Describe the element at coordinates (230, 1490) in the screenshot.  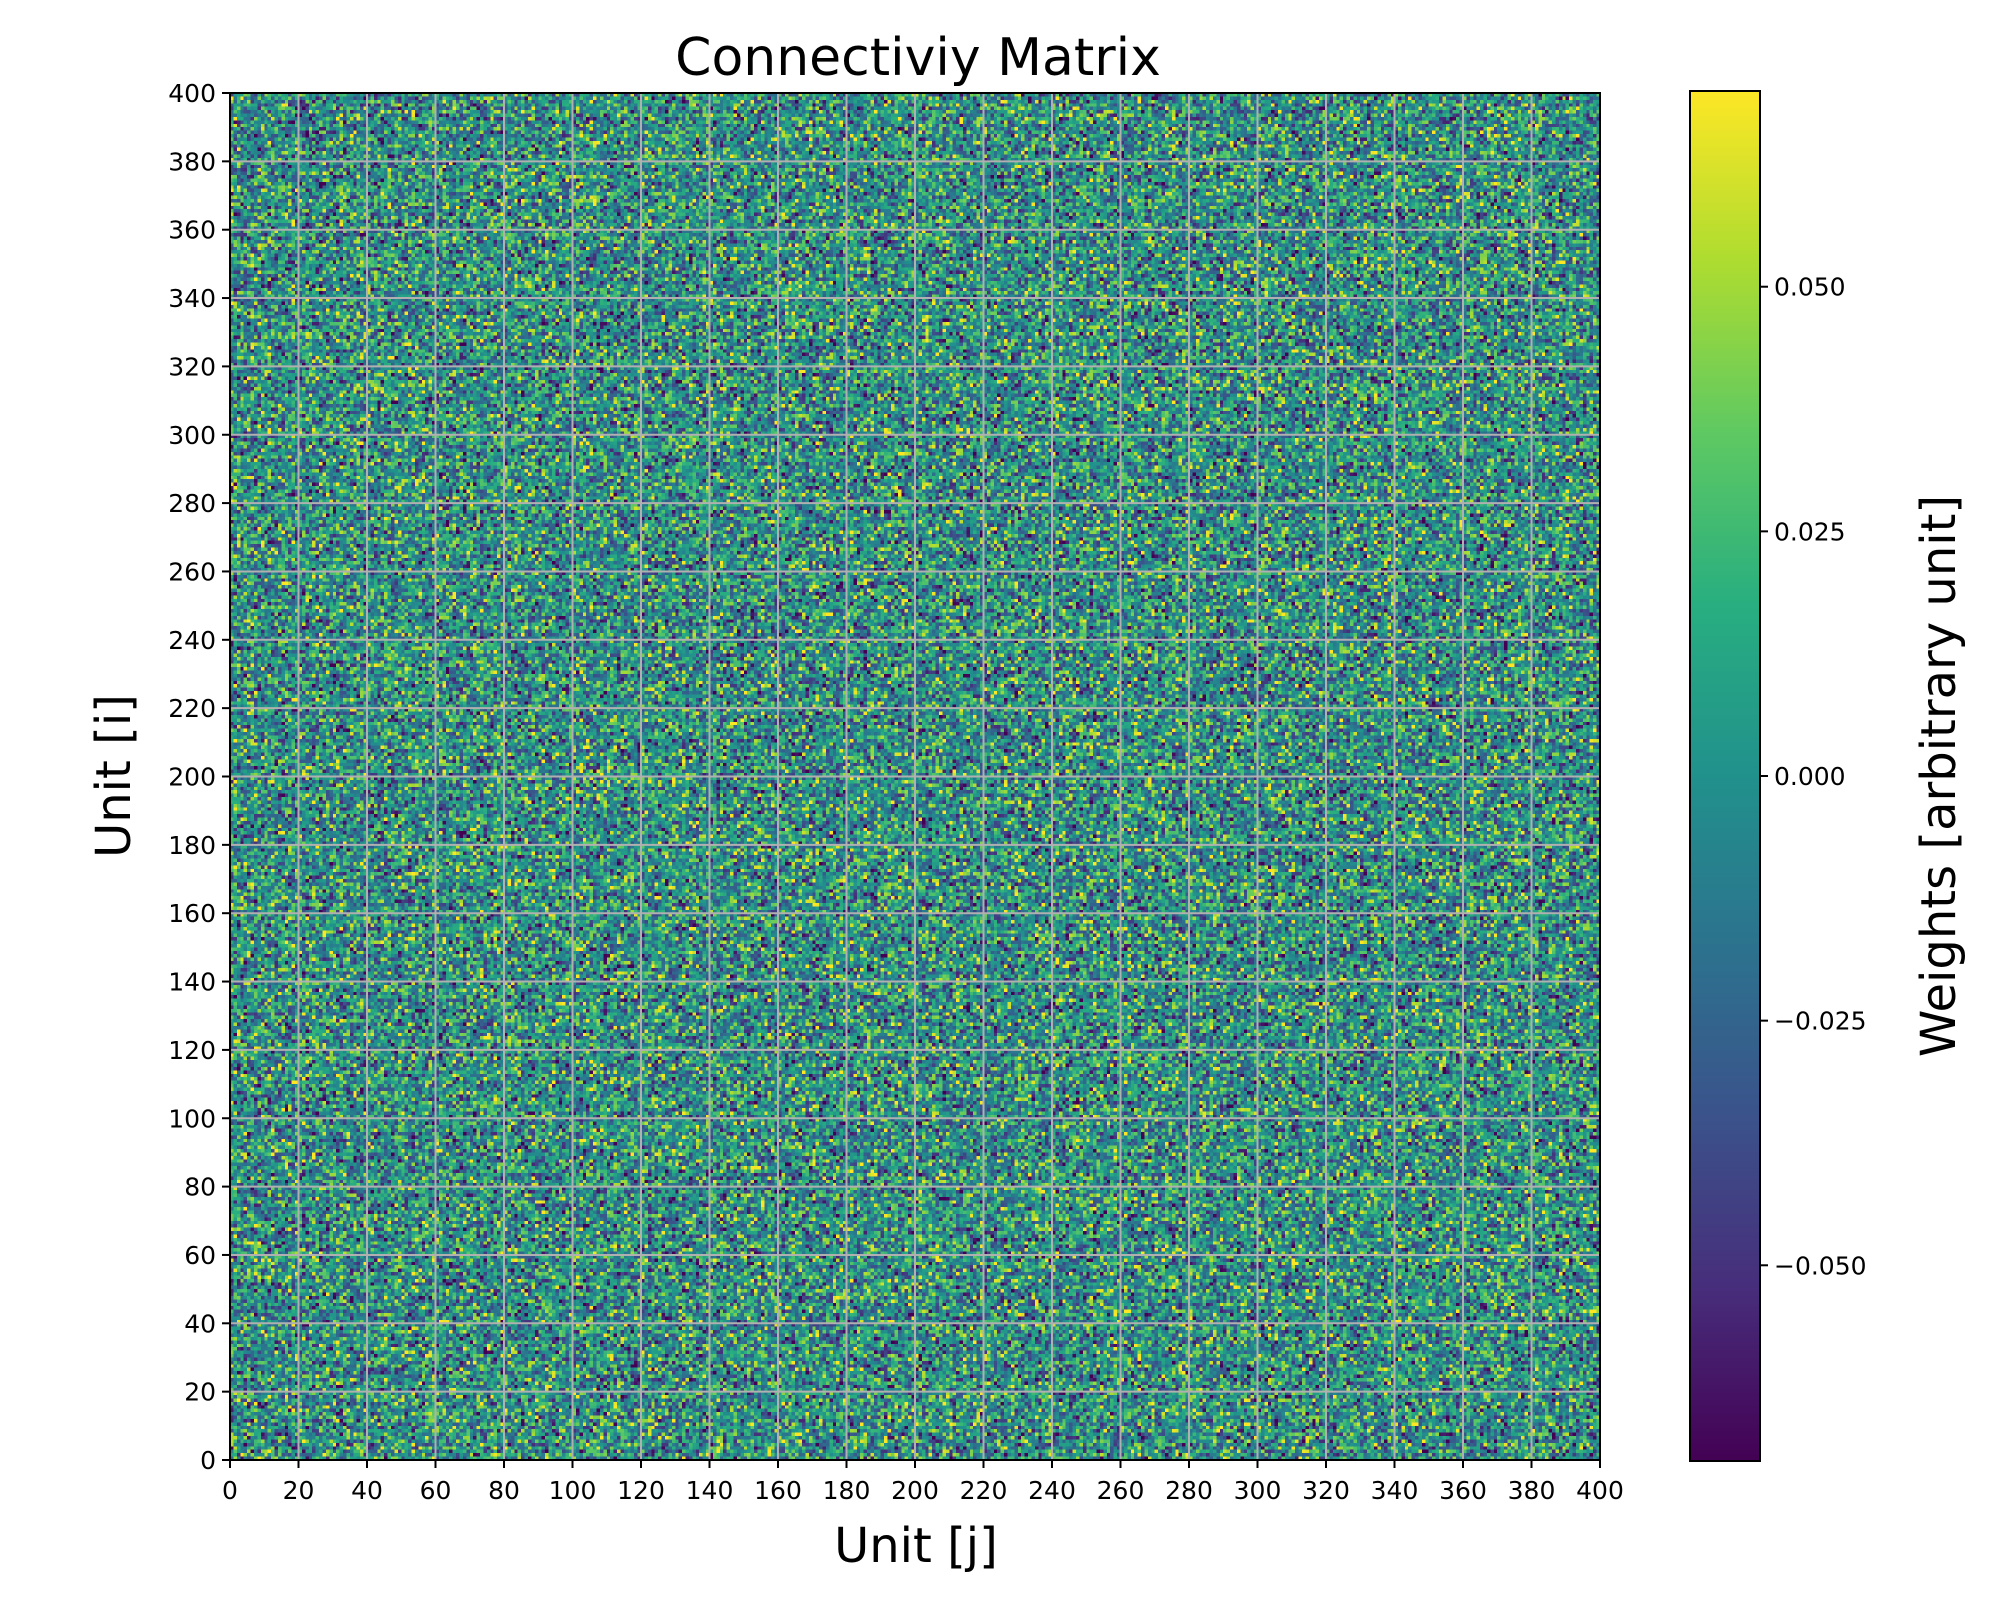
I see `x-tick-label: 0` at that location.